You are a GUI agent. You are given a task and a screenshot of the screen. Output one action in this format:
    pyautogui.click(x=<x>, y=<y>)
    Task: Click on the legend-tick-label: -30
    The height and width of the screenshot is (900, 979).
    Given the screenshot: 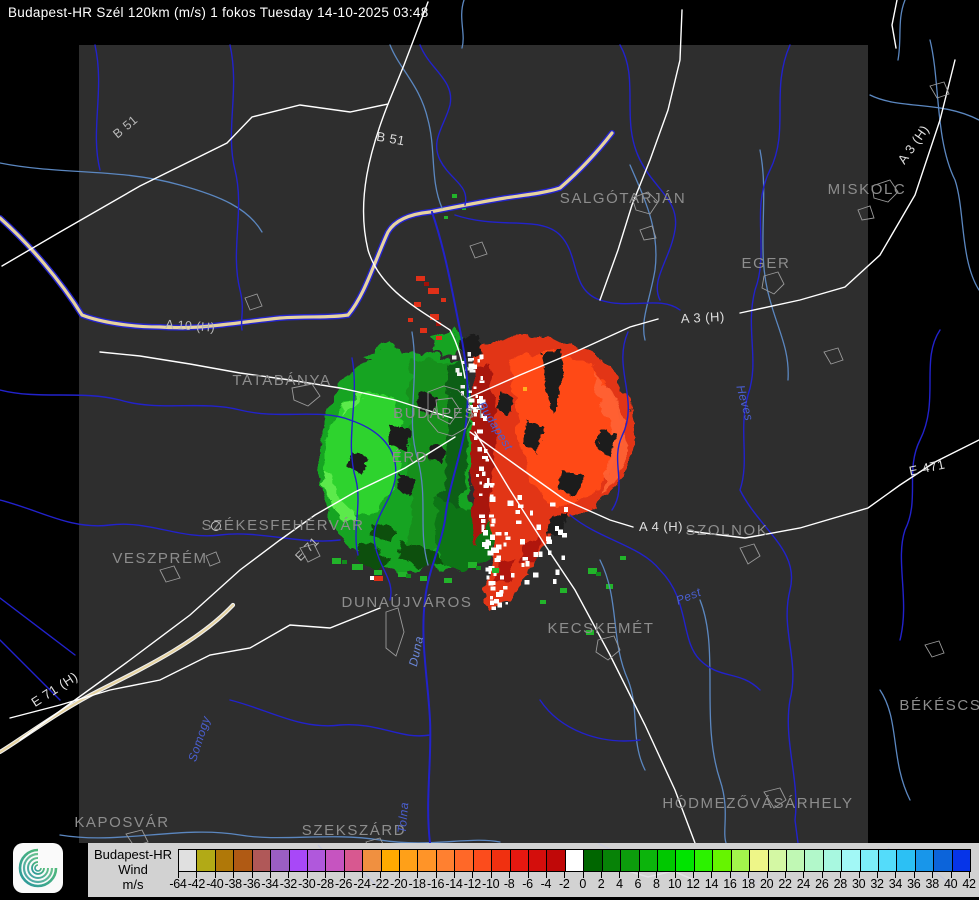 What is the action you would take?
    pyautogui.click(x=307, y=884)
    